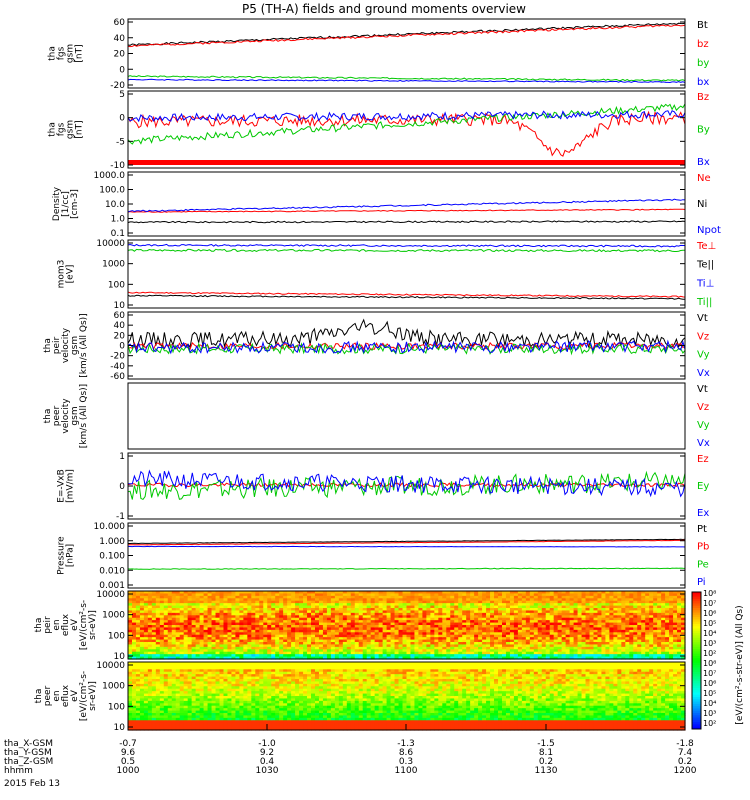 The width and height of the screenshot is (750, 800). I want to click on series-by, so click(406, 78).